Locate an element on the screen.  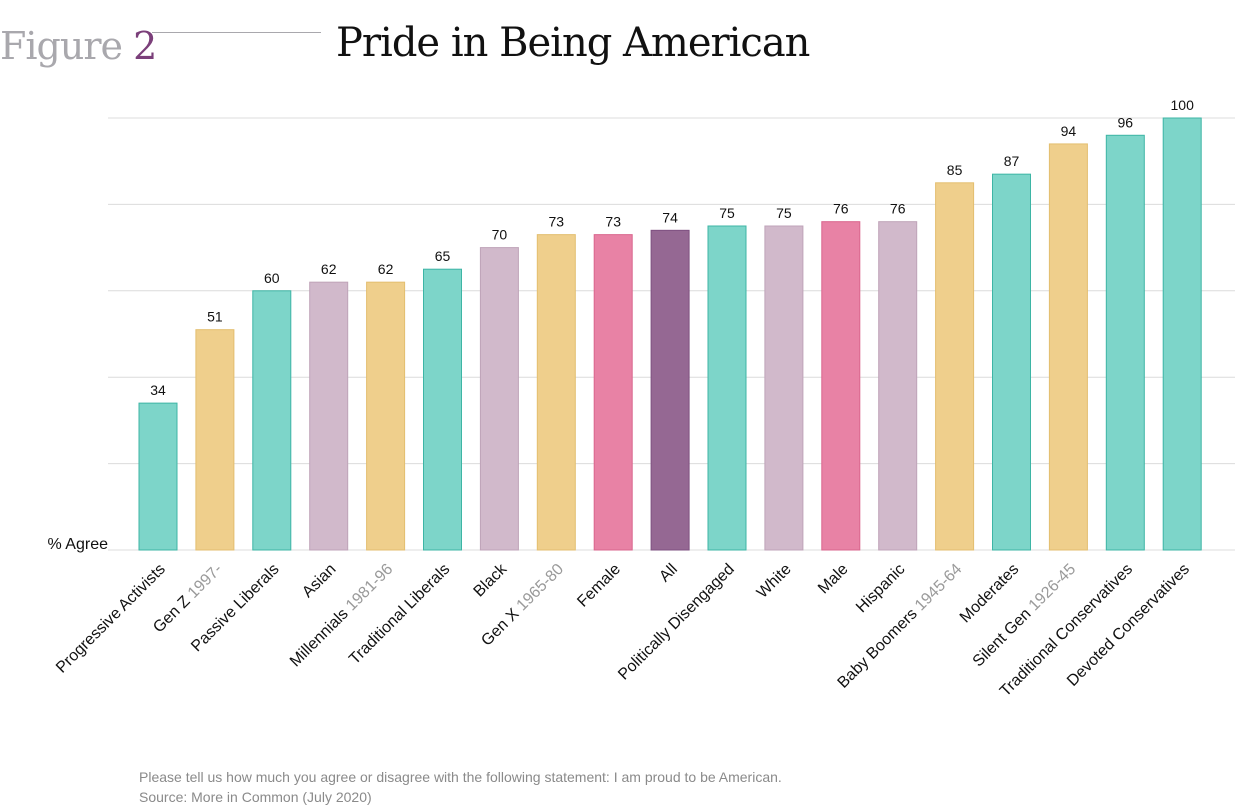
category-years: 1926-45 is located at coordinates (1051, 589).